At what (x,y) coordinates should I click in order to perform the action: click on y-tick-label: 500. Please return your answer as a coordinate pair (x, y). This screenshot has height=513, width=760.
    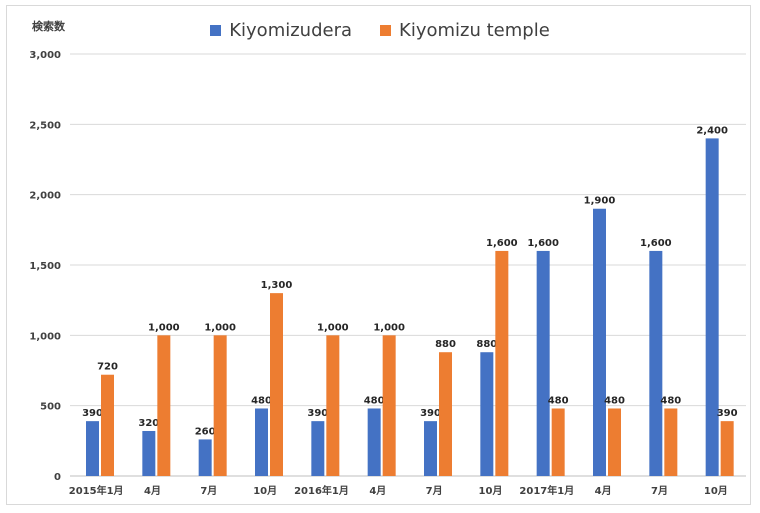
    Looking at the image, I should click on (50, 407).